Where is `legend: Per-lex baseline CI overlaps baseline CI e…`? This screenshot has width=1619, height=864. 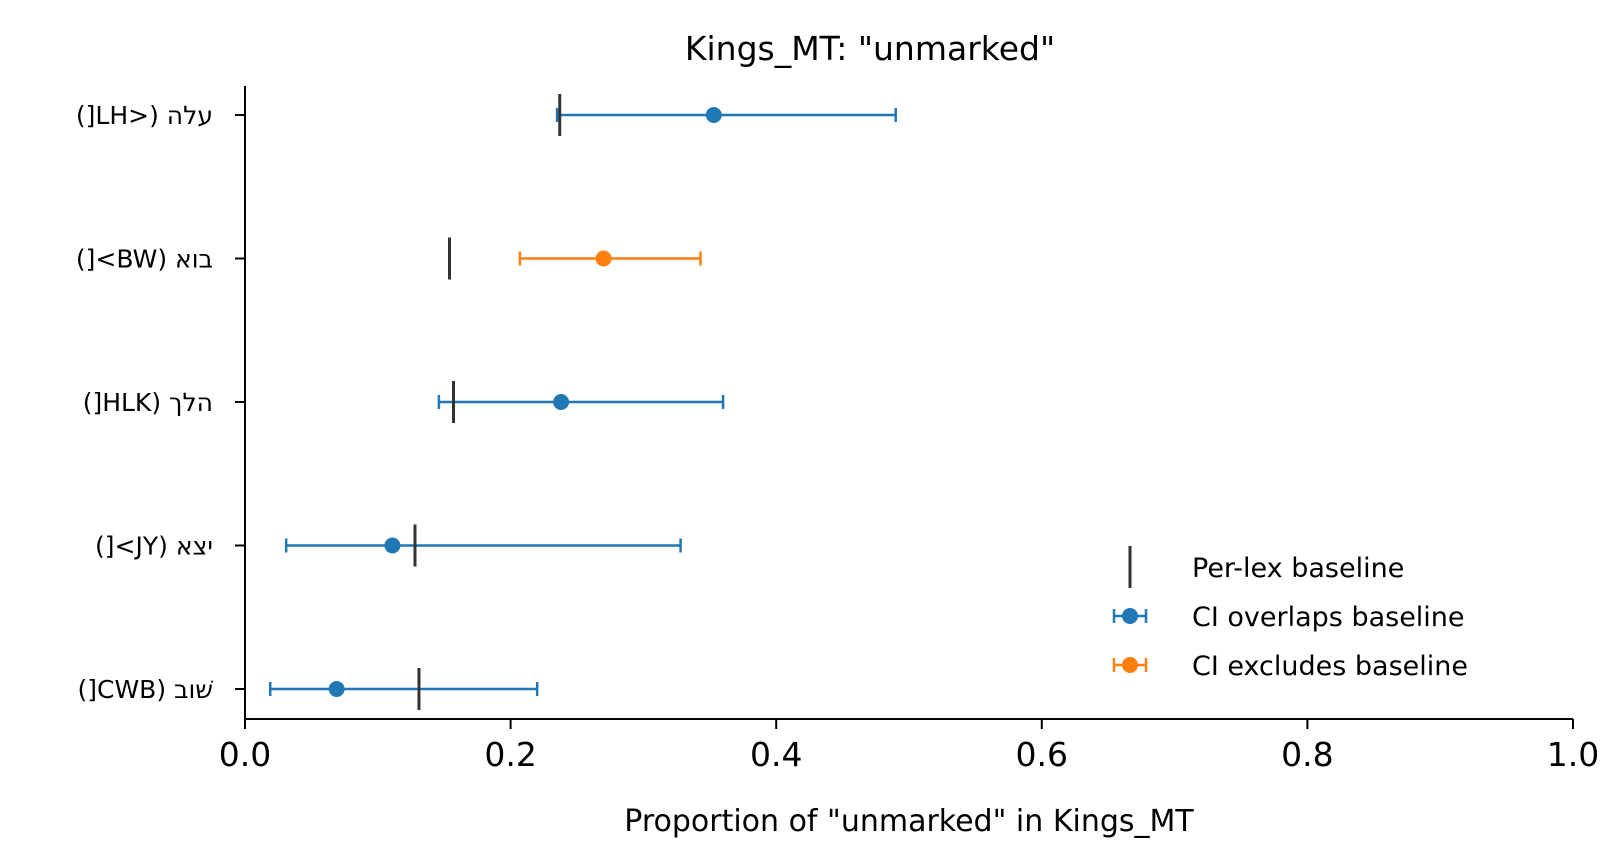 legend: Per-lex baseline CI overlaps baseline CI e… is located at coordinates (1290, 614).